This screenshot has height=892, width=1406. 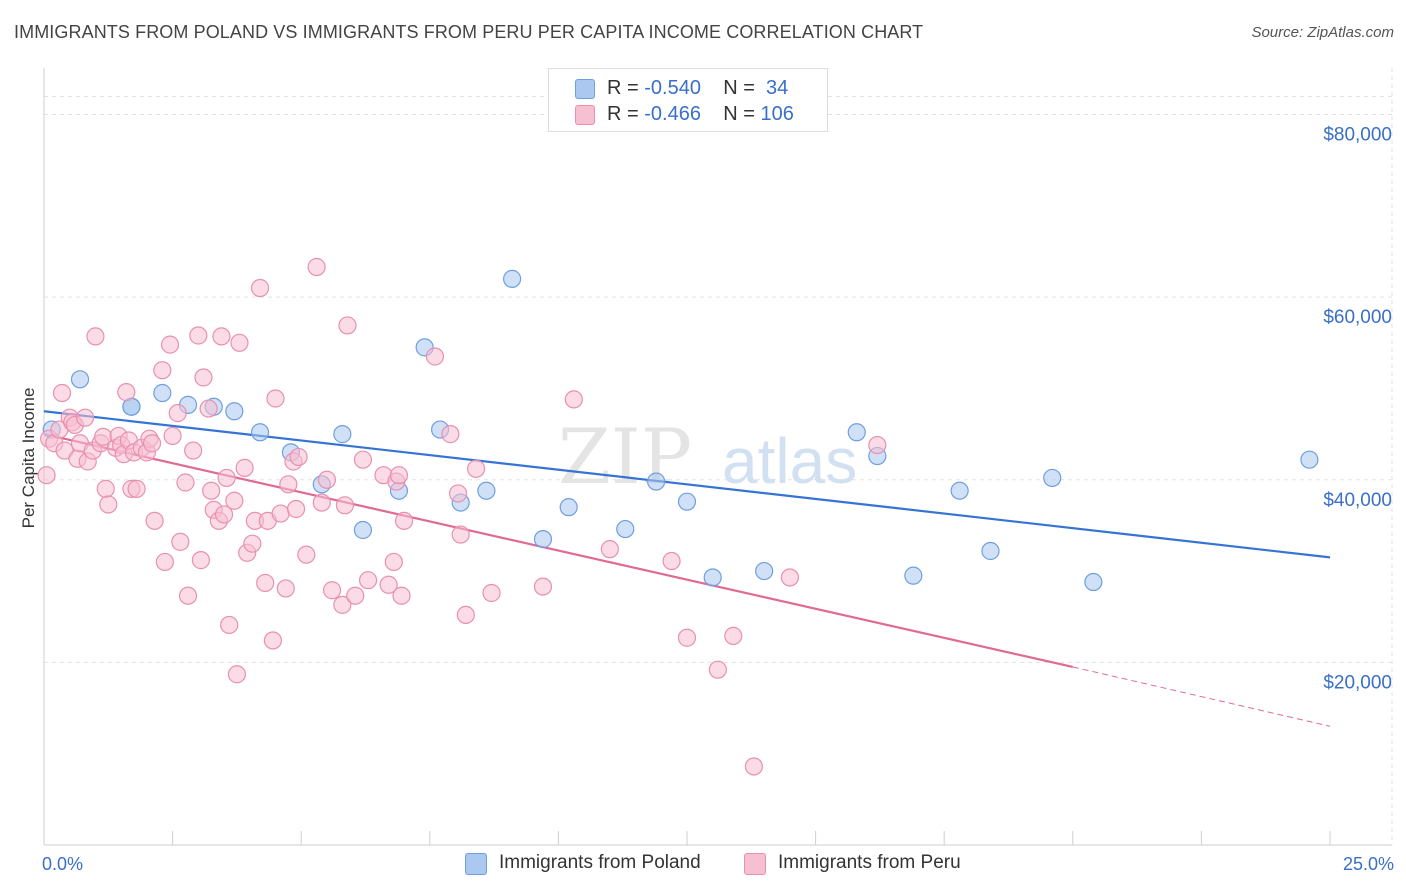 I want to click on watermark-atlas: atlas, so click(x=789, y=461).